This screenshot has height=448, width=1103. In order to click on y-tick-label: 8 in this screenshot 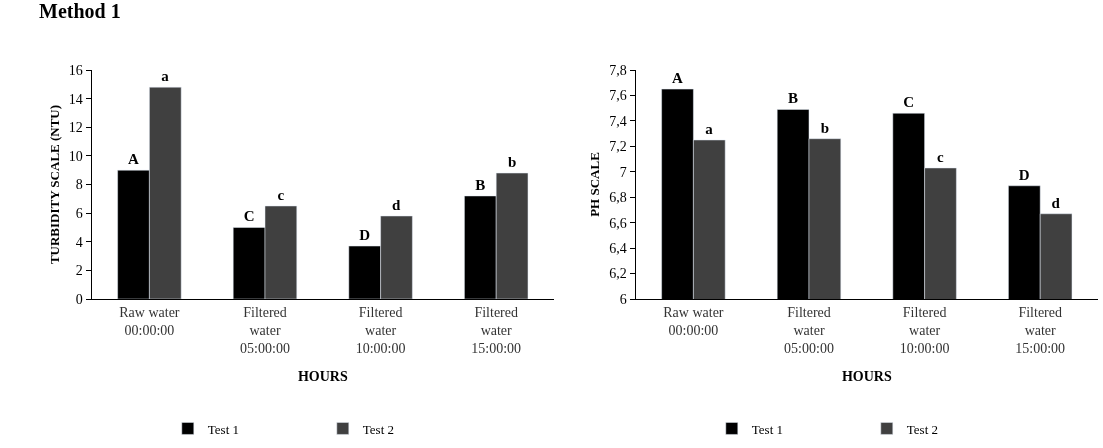, I will do `click(79, 185)`.